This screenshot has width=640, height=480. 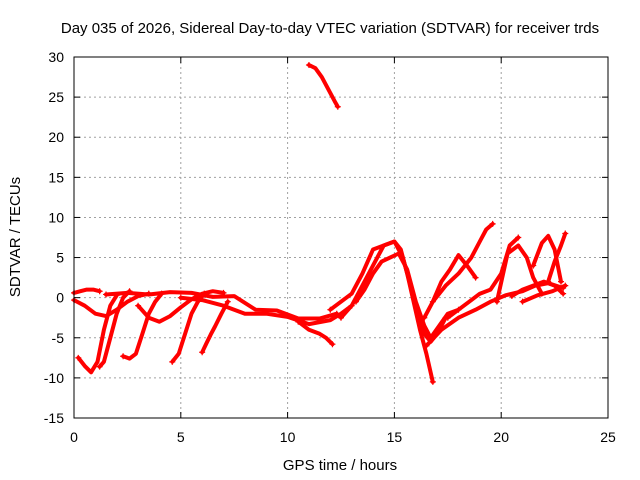 I want to click on x-tick-label: 20, so click(x=501, y=437).